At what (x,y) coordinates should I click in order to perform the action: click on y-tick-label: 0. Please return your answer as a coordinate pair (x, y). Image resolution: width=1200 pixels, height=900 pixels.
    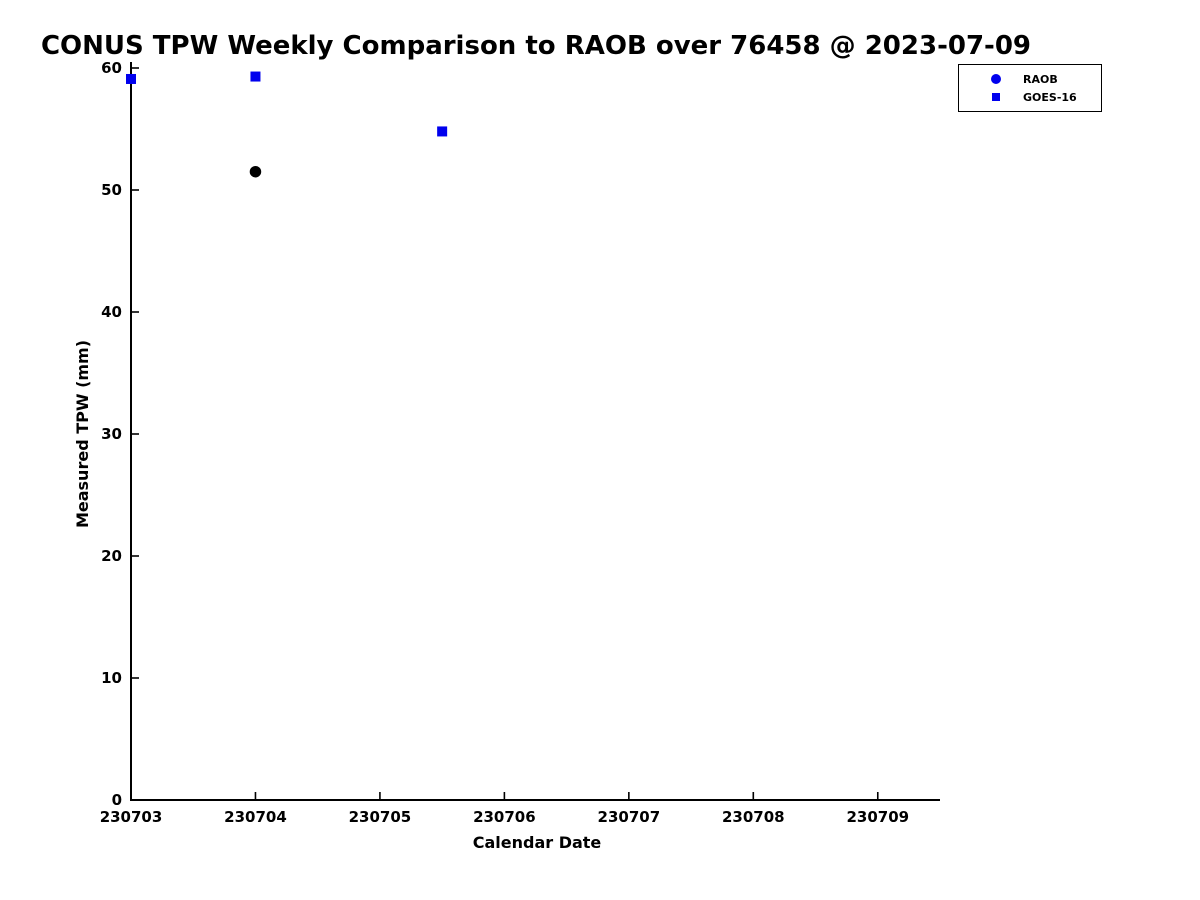
    Looking at the image, I should click on (117, 800).